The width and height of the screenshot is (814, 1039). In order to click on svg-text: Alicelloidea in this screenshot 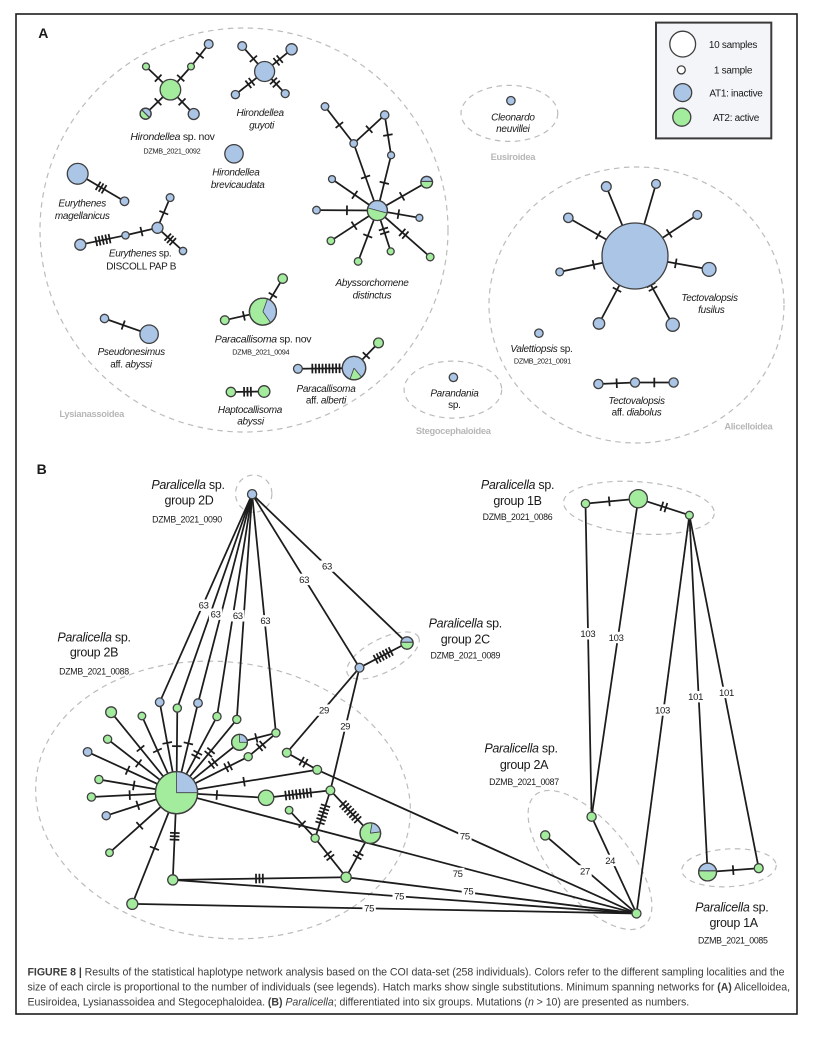, I will do `click(748, 427)`.